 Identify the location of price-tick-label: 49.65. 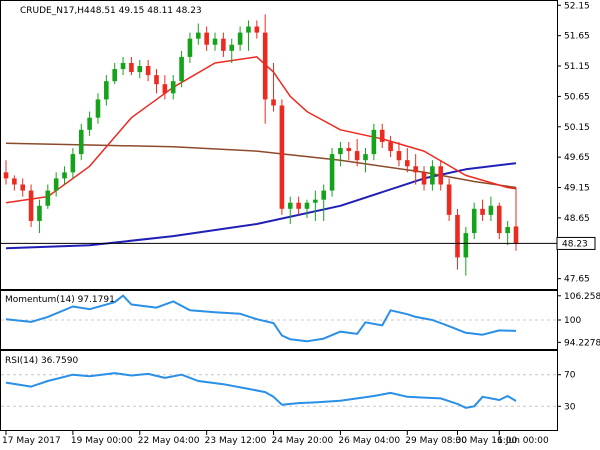
(577, 158).